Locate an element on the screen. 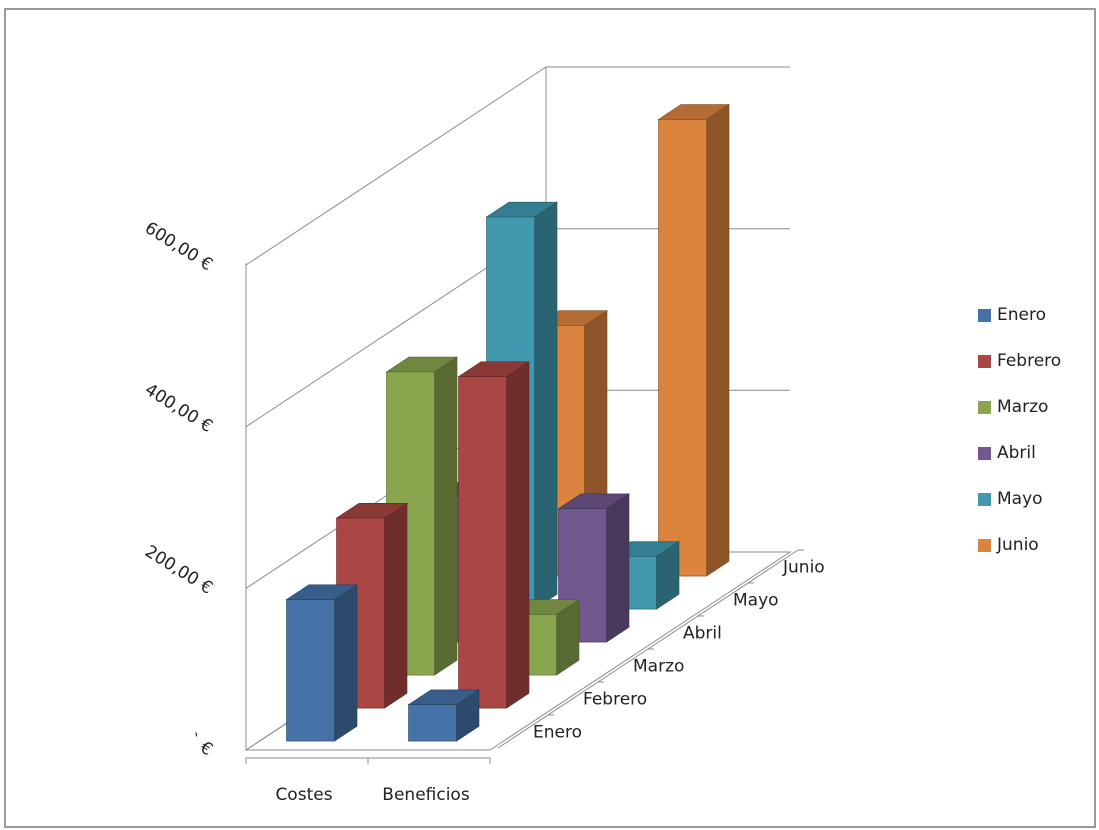  legend-label: Junio is located at coordinates (1018, 545).